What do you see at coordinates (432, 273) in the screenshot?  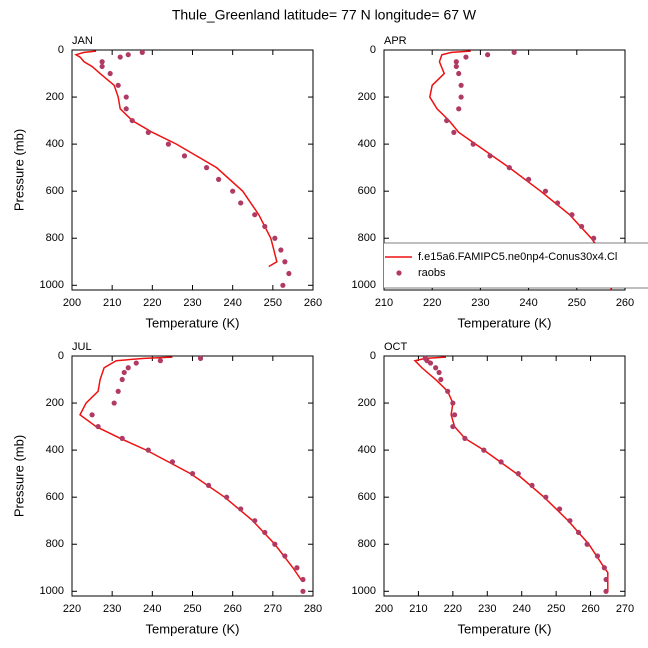 I see `legend-label: raobs` at bounding box center [432, 273].